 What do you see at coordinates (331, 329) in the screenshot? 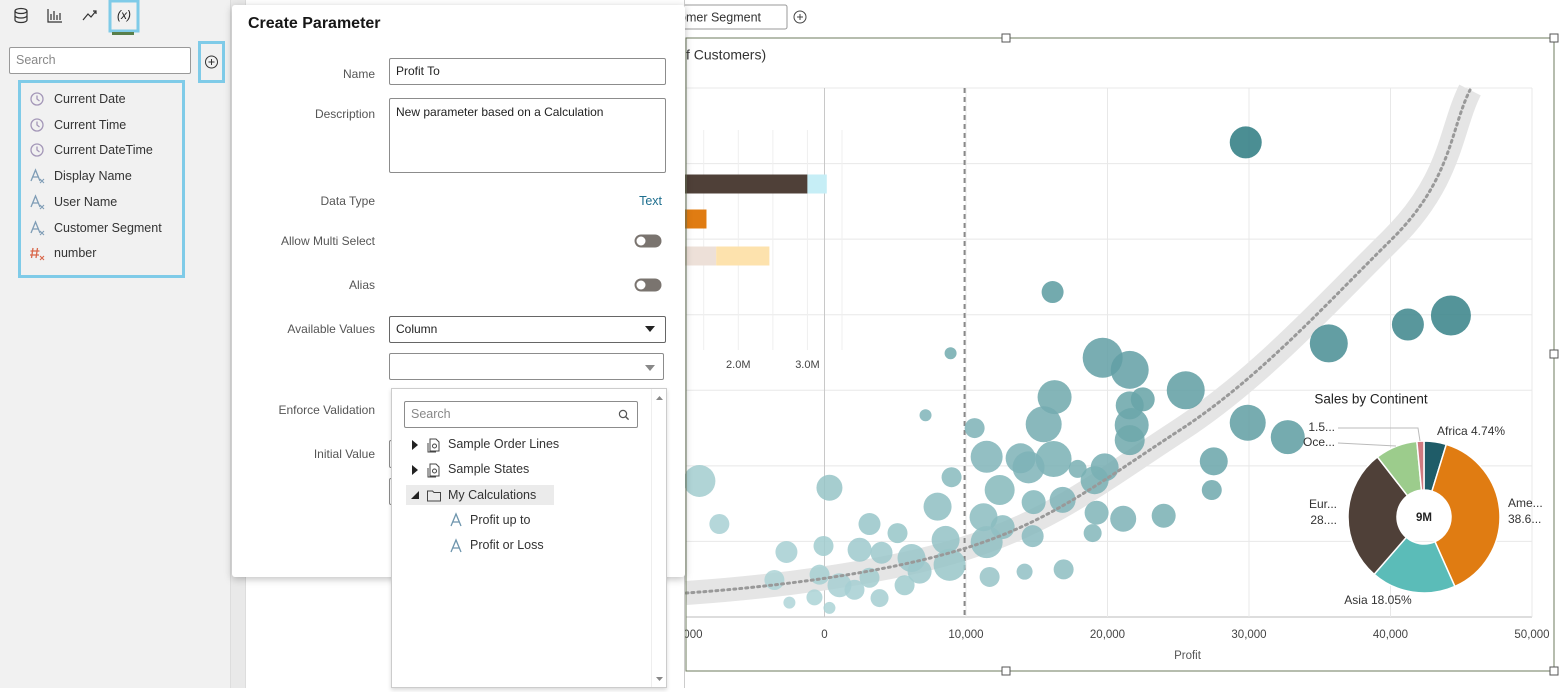
I see `field-label: Available Values` at bounding box center [331, 329].